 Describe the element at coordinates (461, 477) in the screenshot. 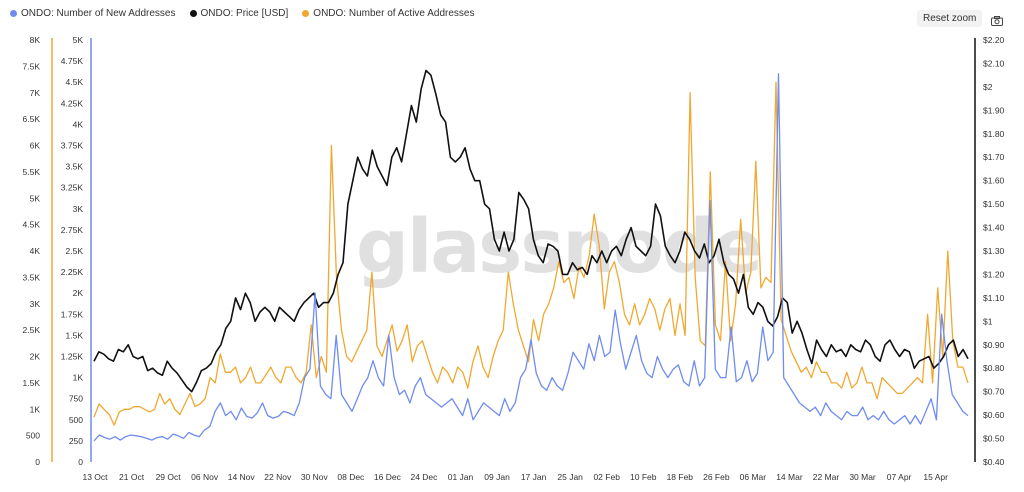

I see `x-tick-label: 01 Jan` at that location.